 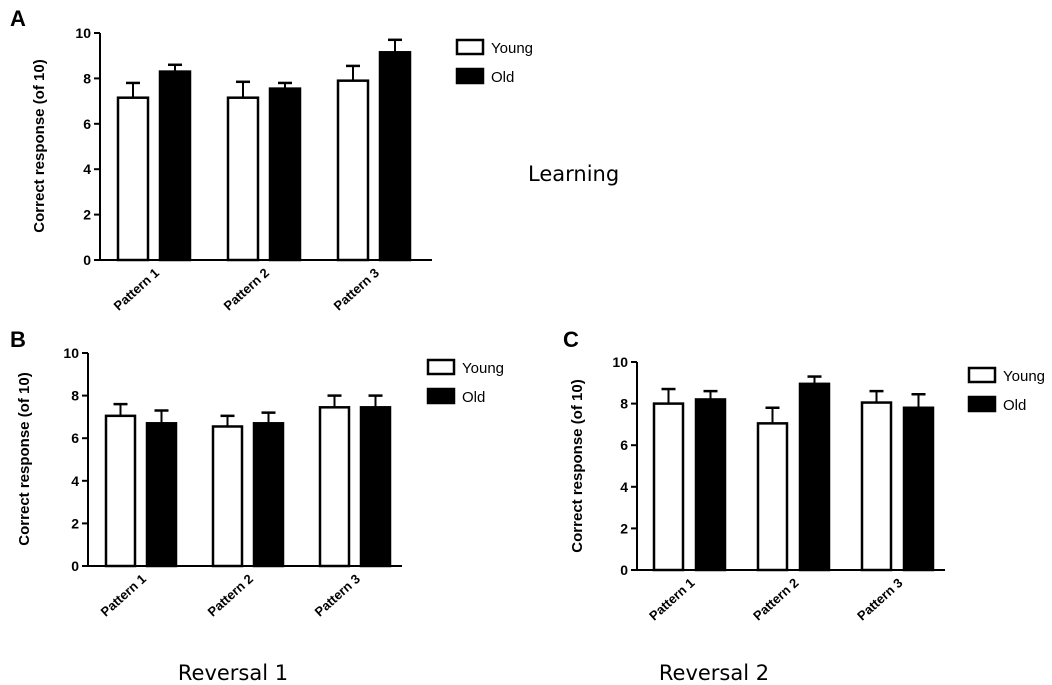 What do you see at coordinates (18, 339) in the screenshot?
I see `panel-letter: B` at bounding box center [18, 339].